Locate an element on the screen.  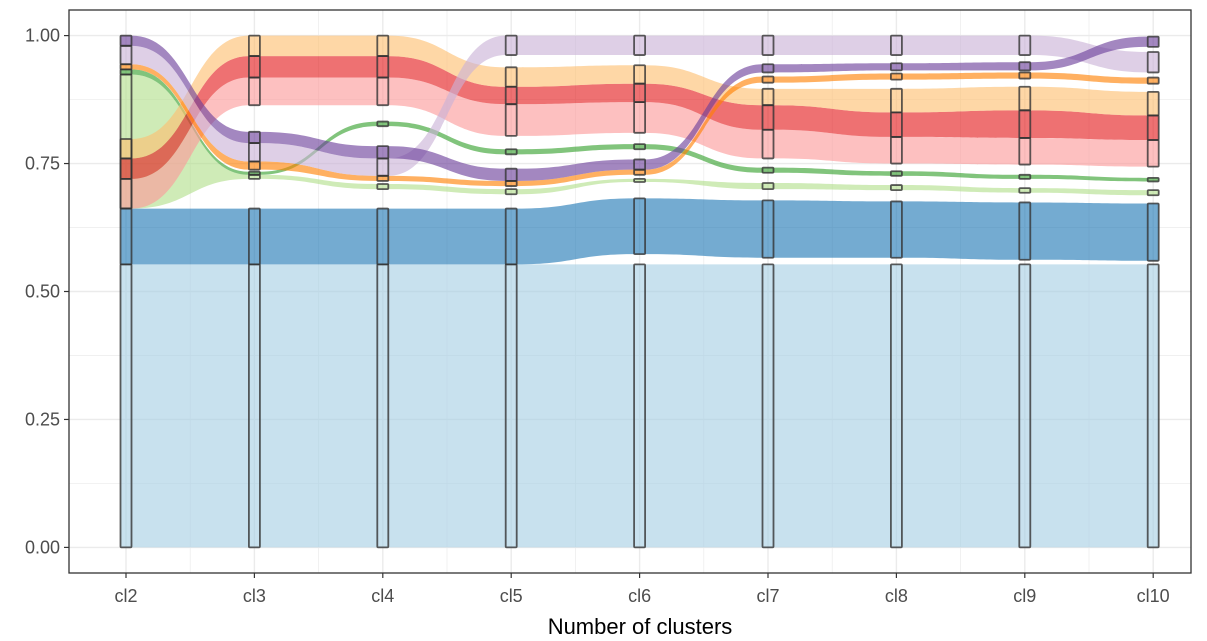
cluster-block-8-cl5 is located at coordinates (511, 45).